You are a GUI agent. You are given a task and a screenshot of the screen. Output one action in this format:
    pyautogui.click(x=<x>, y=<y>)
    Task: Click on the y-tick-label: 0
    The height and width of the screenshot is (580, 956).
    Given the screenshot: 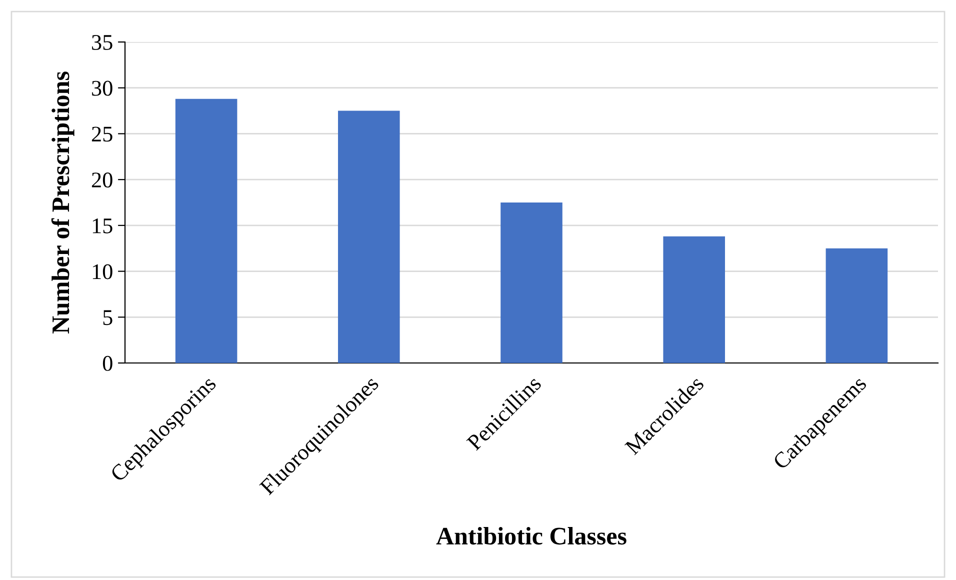 What is the action you would take?
    pyautogui.click(x=107, y=363)
    